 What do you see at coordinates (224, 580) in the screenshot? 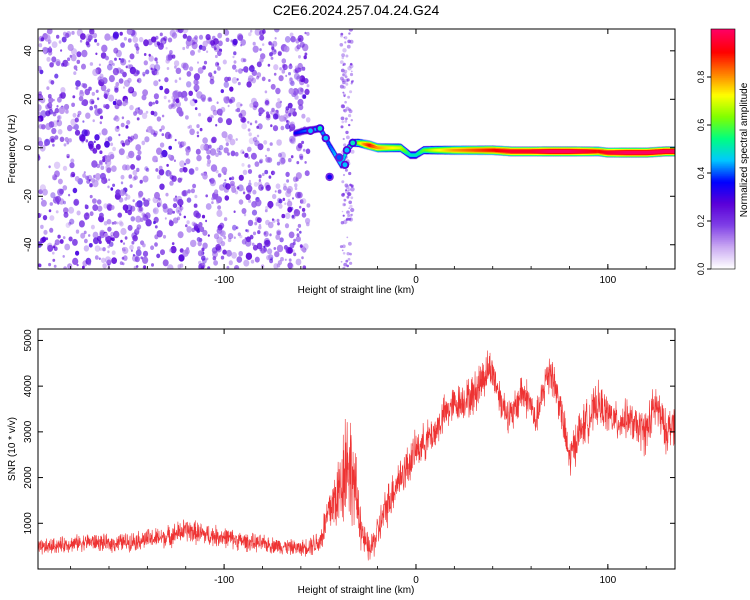
I see `x-tick-label: -100` at bounding box center [224, 580].